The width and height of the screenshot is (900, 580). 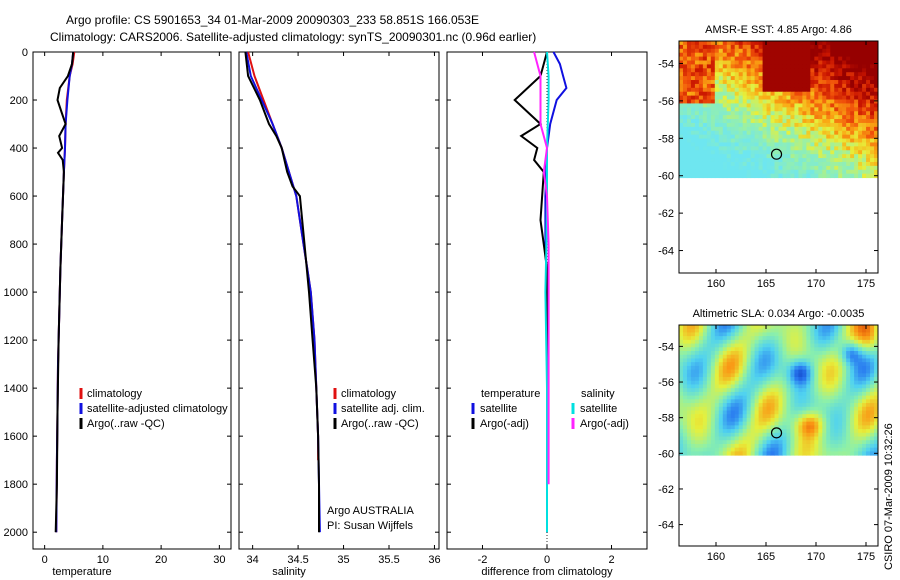 I want to click on legend-header: salinity, so click(x=598, y=394).